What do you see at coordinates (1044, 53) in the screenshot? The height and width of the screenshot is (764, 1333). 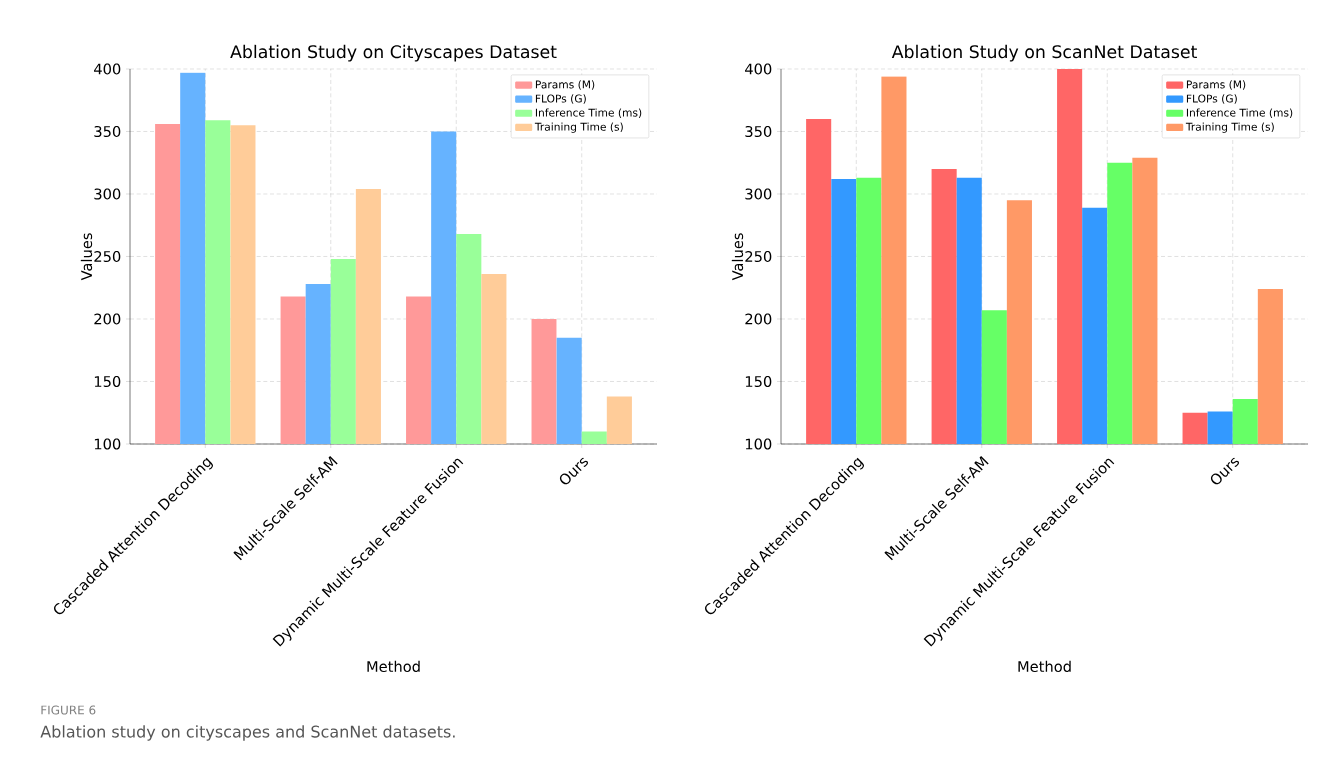 I see `chart-title: Ablation Study on ScanNet Dataset` at bounding box center [1044, 53].